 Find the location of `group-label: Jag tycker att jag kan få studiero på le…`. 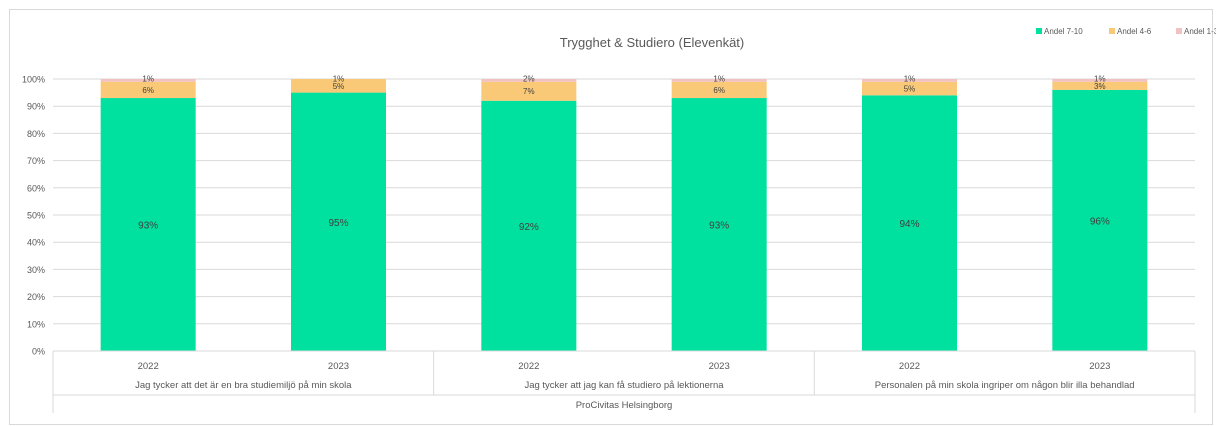

group-label: Jag tycker att jag kan få studiero på le… is located at coordinates (624, 385).